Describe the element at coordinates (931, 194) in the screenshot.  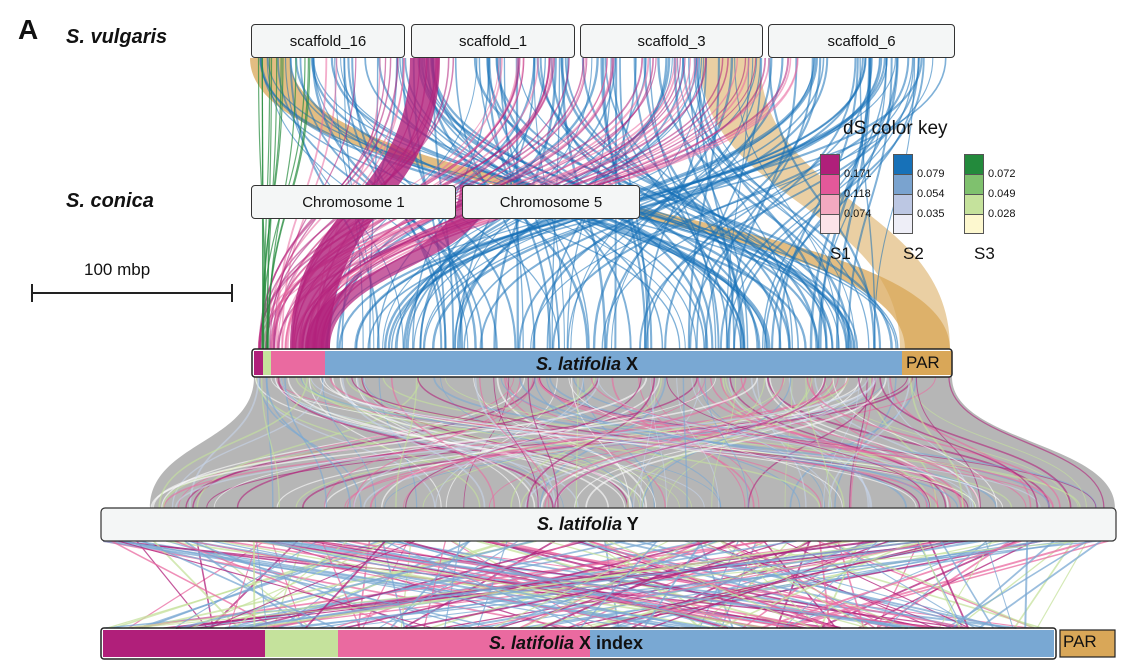
I see `color-key-value: 0.054` at that location.